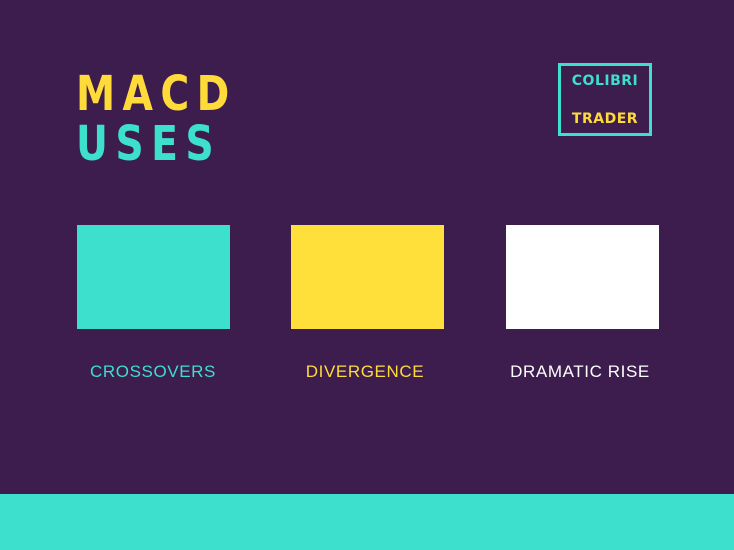 Image resolution: width=734 pixels, height=550 pixels. What do you see at coordinates (367, 277) in the screenshot?
I see `divergence-swatch` at bounding box center [367, 277].